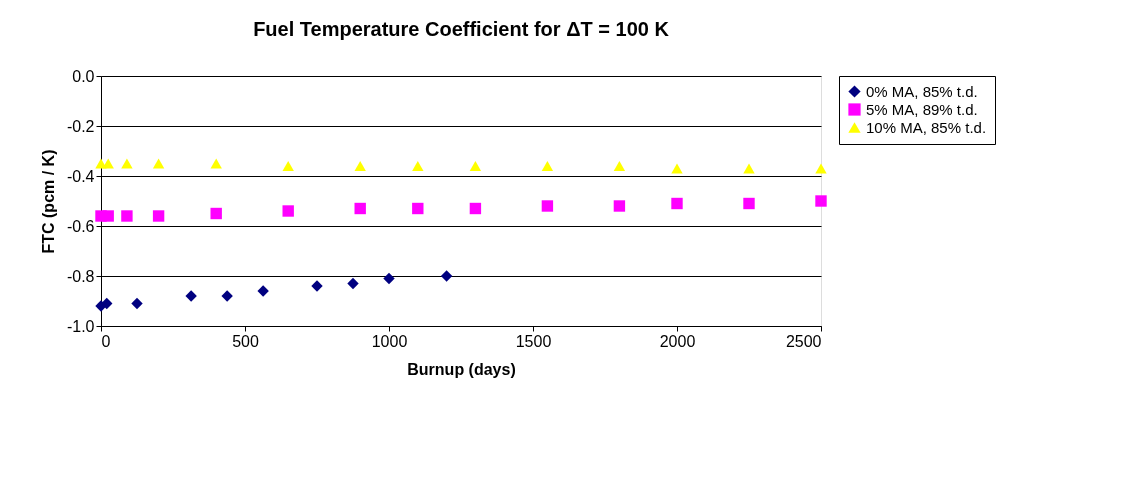 This screenshot has width=1125, height=481. What do you see at coordinates (926, 127) in the screenshot?
I see `legend-label: 10% MA, 85% t.d.` at bounding box center [926, 127].